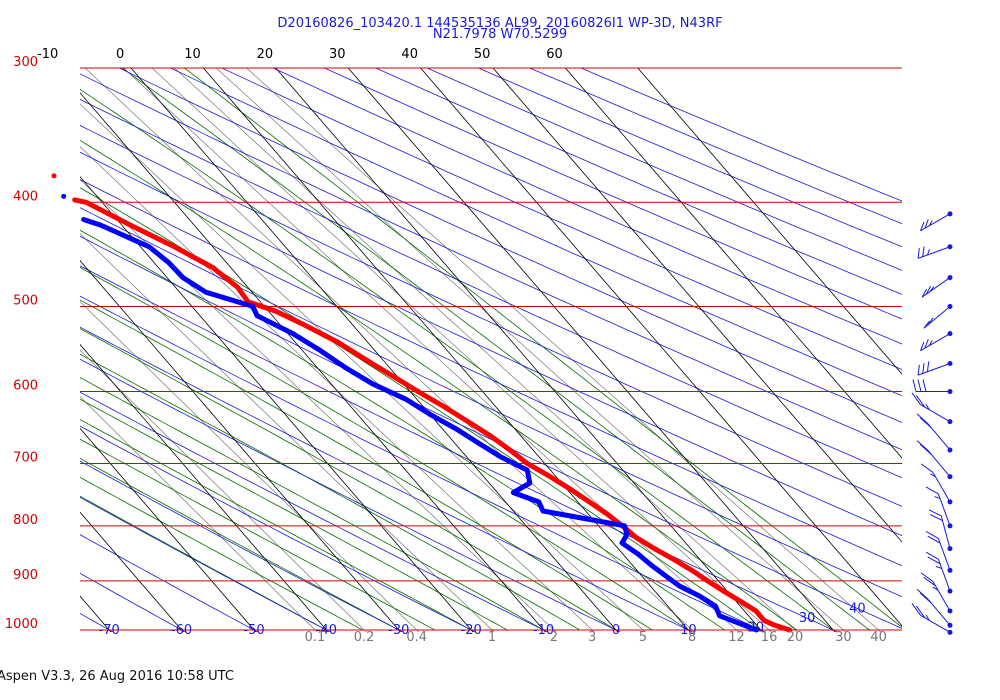 The height and width of the screenshot is (700, 1000). I want to click on dry-adiabat-label: 10, so click(688, 630).